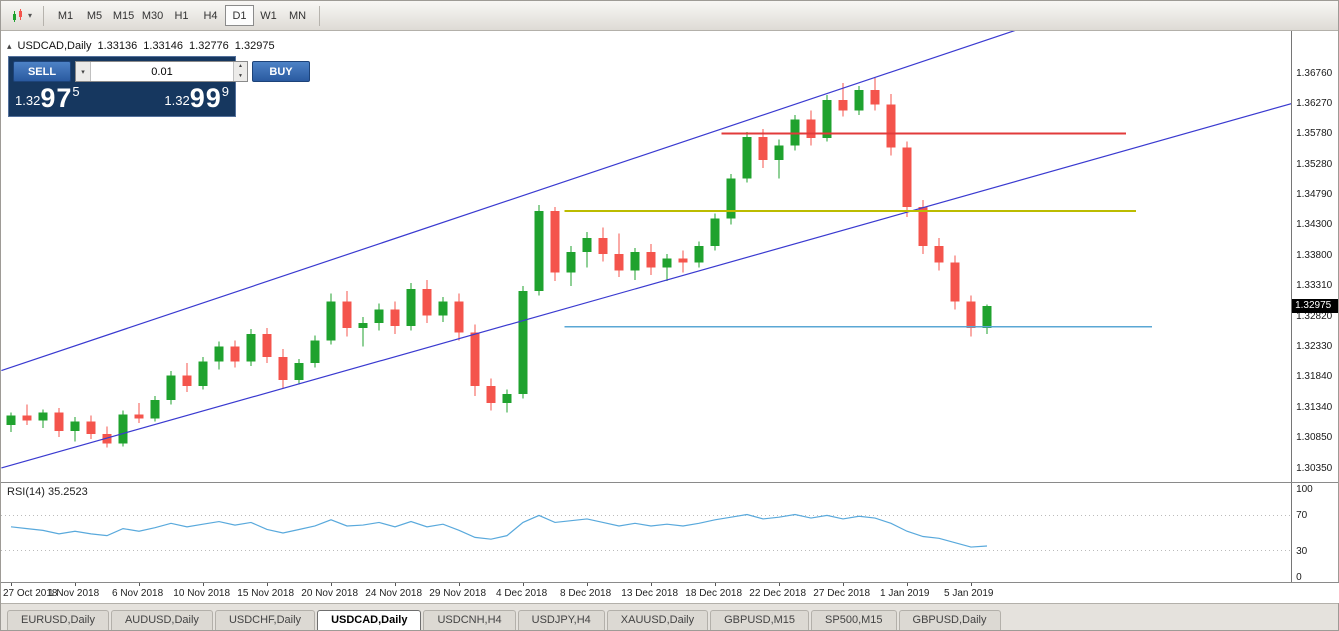 The height and width of the screenshot is (631, 1339). What do you see at coordinates (240, 15) in the screenshot?
I see `timeframe-d1: D1` at bounding box center [240, 15].